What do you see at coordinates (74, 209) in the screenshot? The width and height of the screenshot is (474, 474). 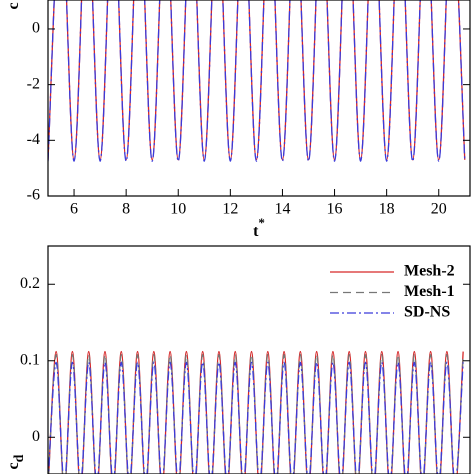 I see `x-tick-label: 6` at bounding box center [74, 209].